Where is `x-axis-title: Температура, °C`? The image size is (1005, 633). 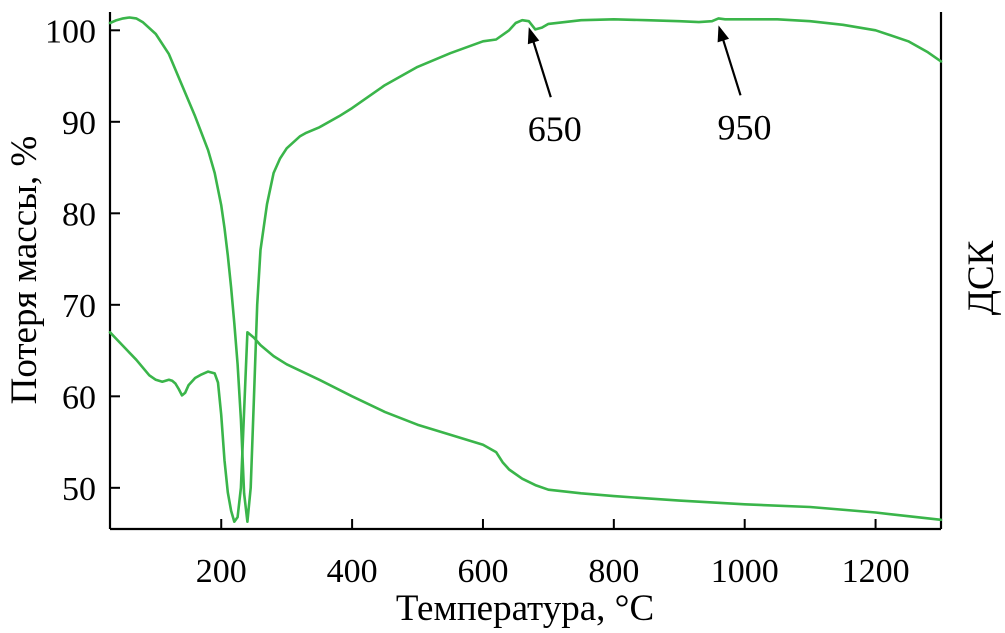
x-axis-title: Температура, °C is located at coordinates (525, 608).